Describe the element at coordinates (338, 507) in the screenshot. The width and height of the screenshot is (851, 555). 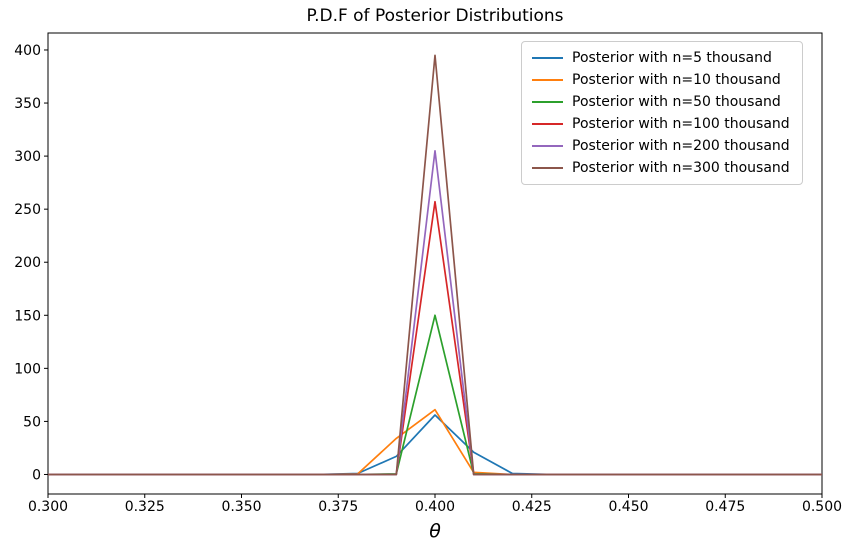
I see `x-tick-label: 0.375` at that location.